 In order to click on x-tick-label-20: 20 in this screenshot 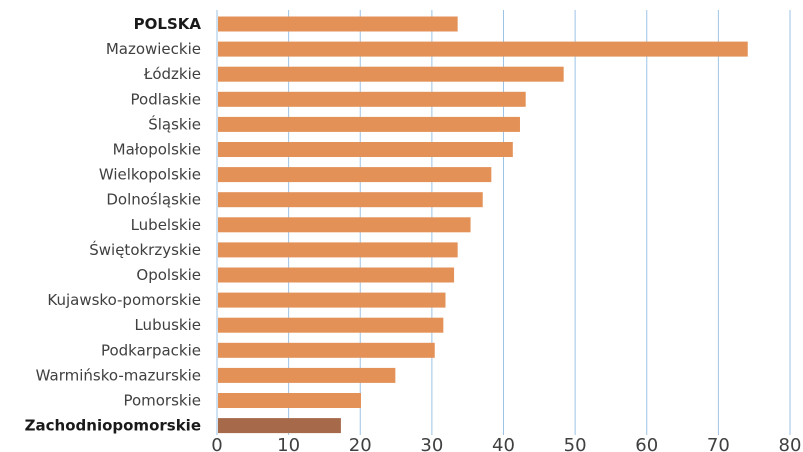, I will do `click(360, 443)`.